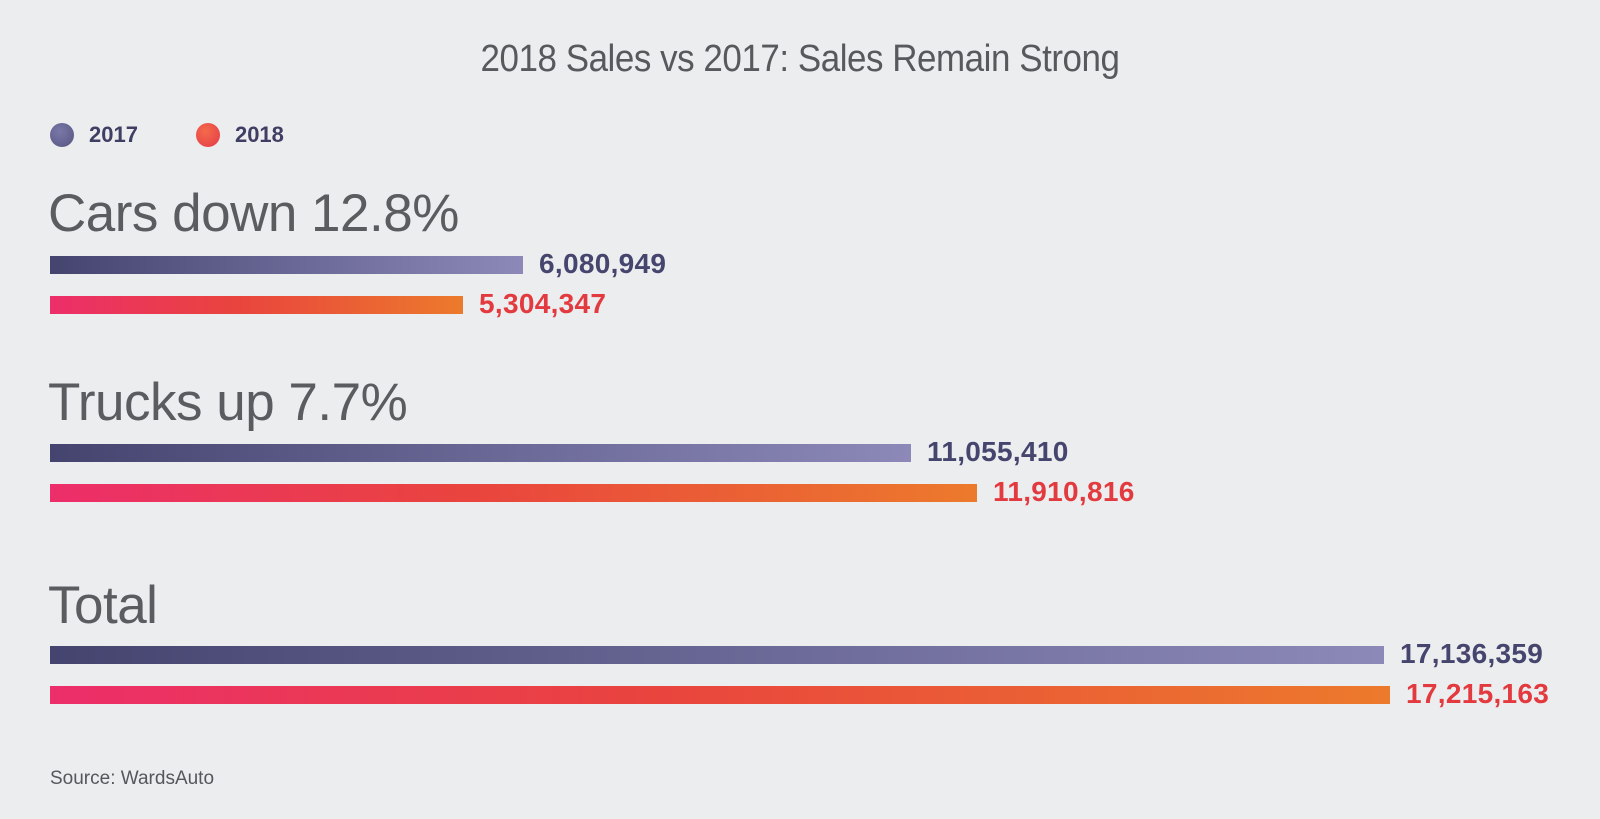  I want to click on value-label-total-2017: 17,136,359, so click(1472, 653).